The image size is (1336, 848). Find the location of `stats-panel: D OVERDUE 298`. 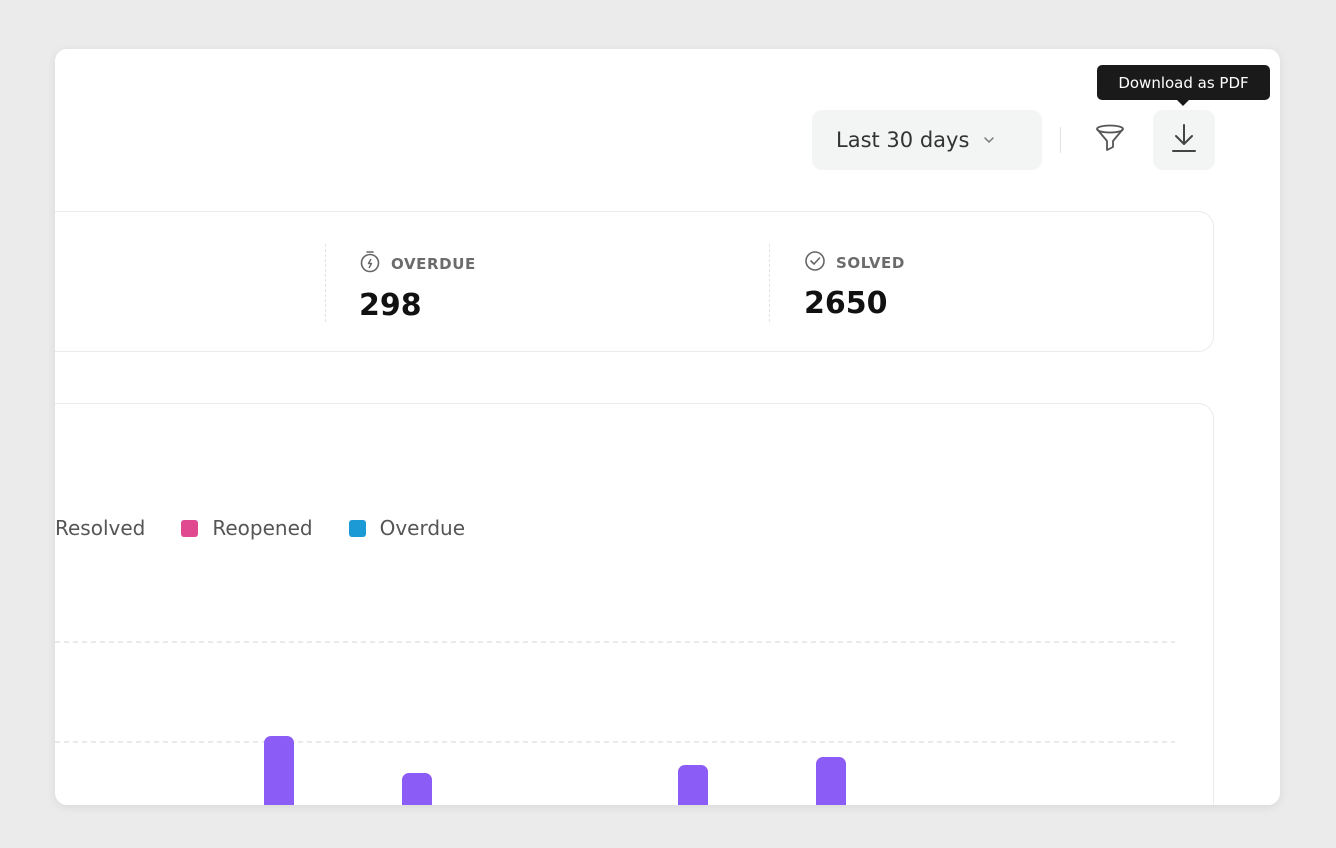

stats-panel: D OVERDUE 298 is located at coordinates (634, 281).